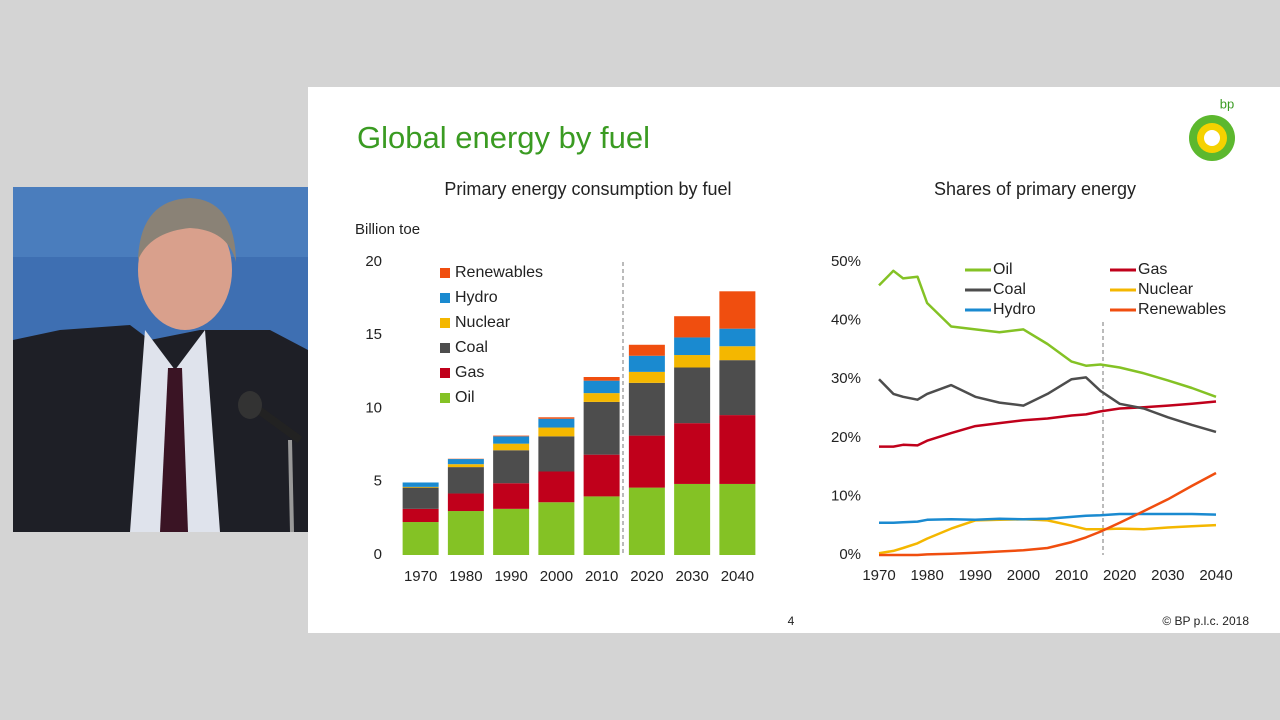 This screenshot has width=1280, height=720. What do you see at coordinates (160, 360) in the screenshot?
I see `speaker-video` at bounding box center [160, 360].